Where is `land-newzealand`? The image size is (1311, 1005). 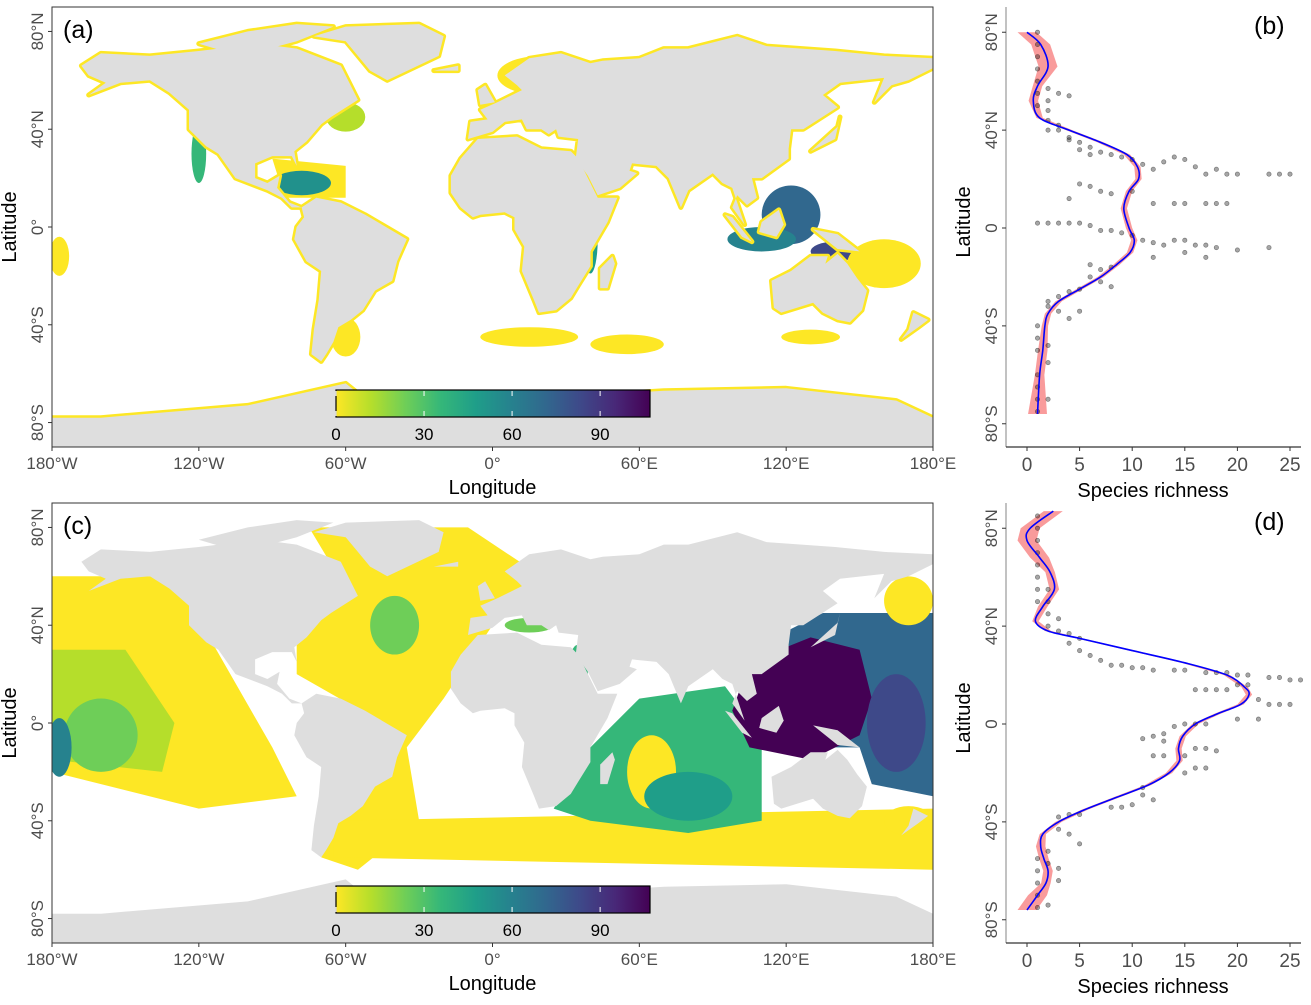 land-newzealand is located at coordinates (915, 822).